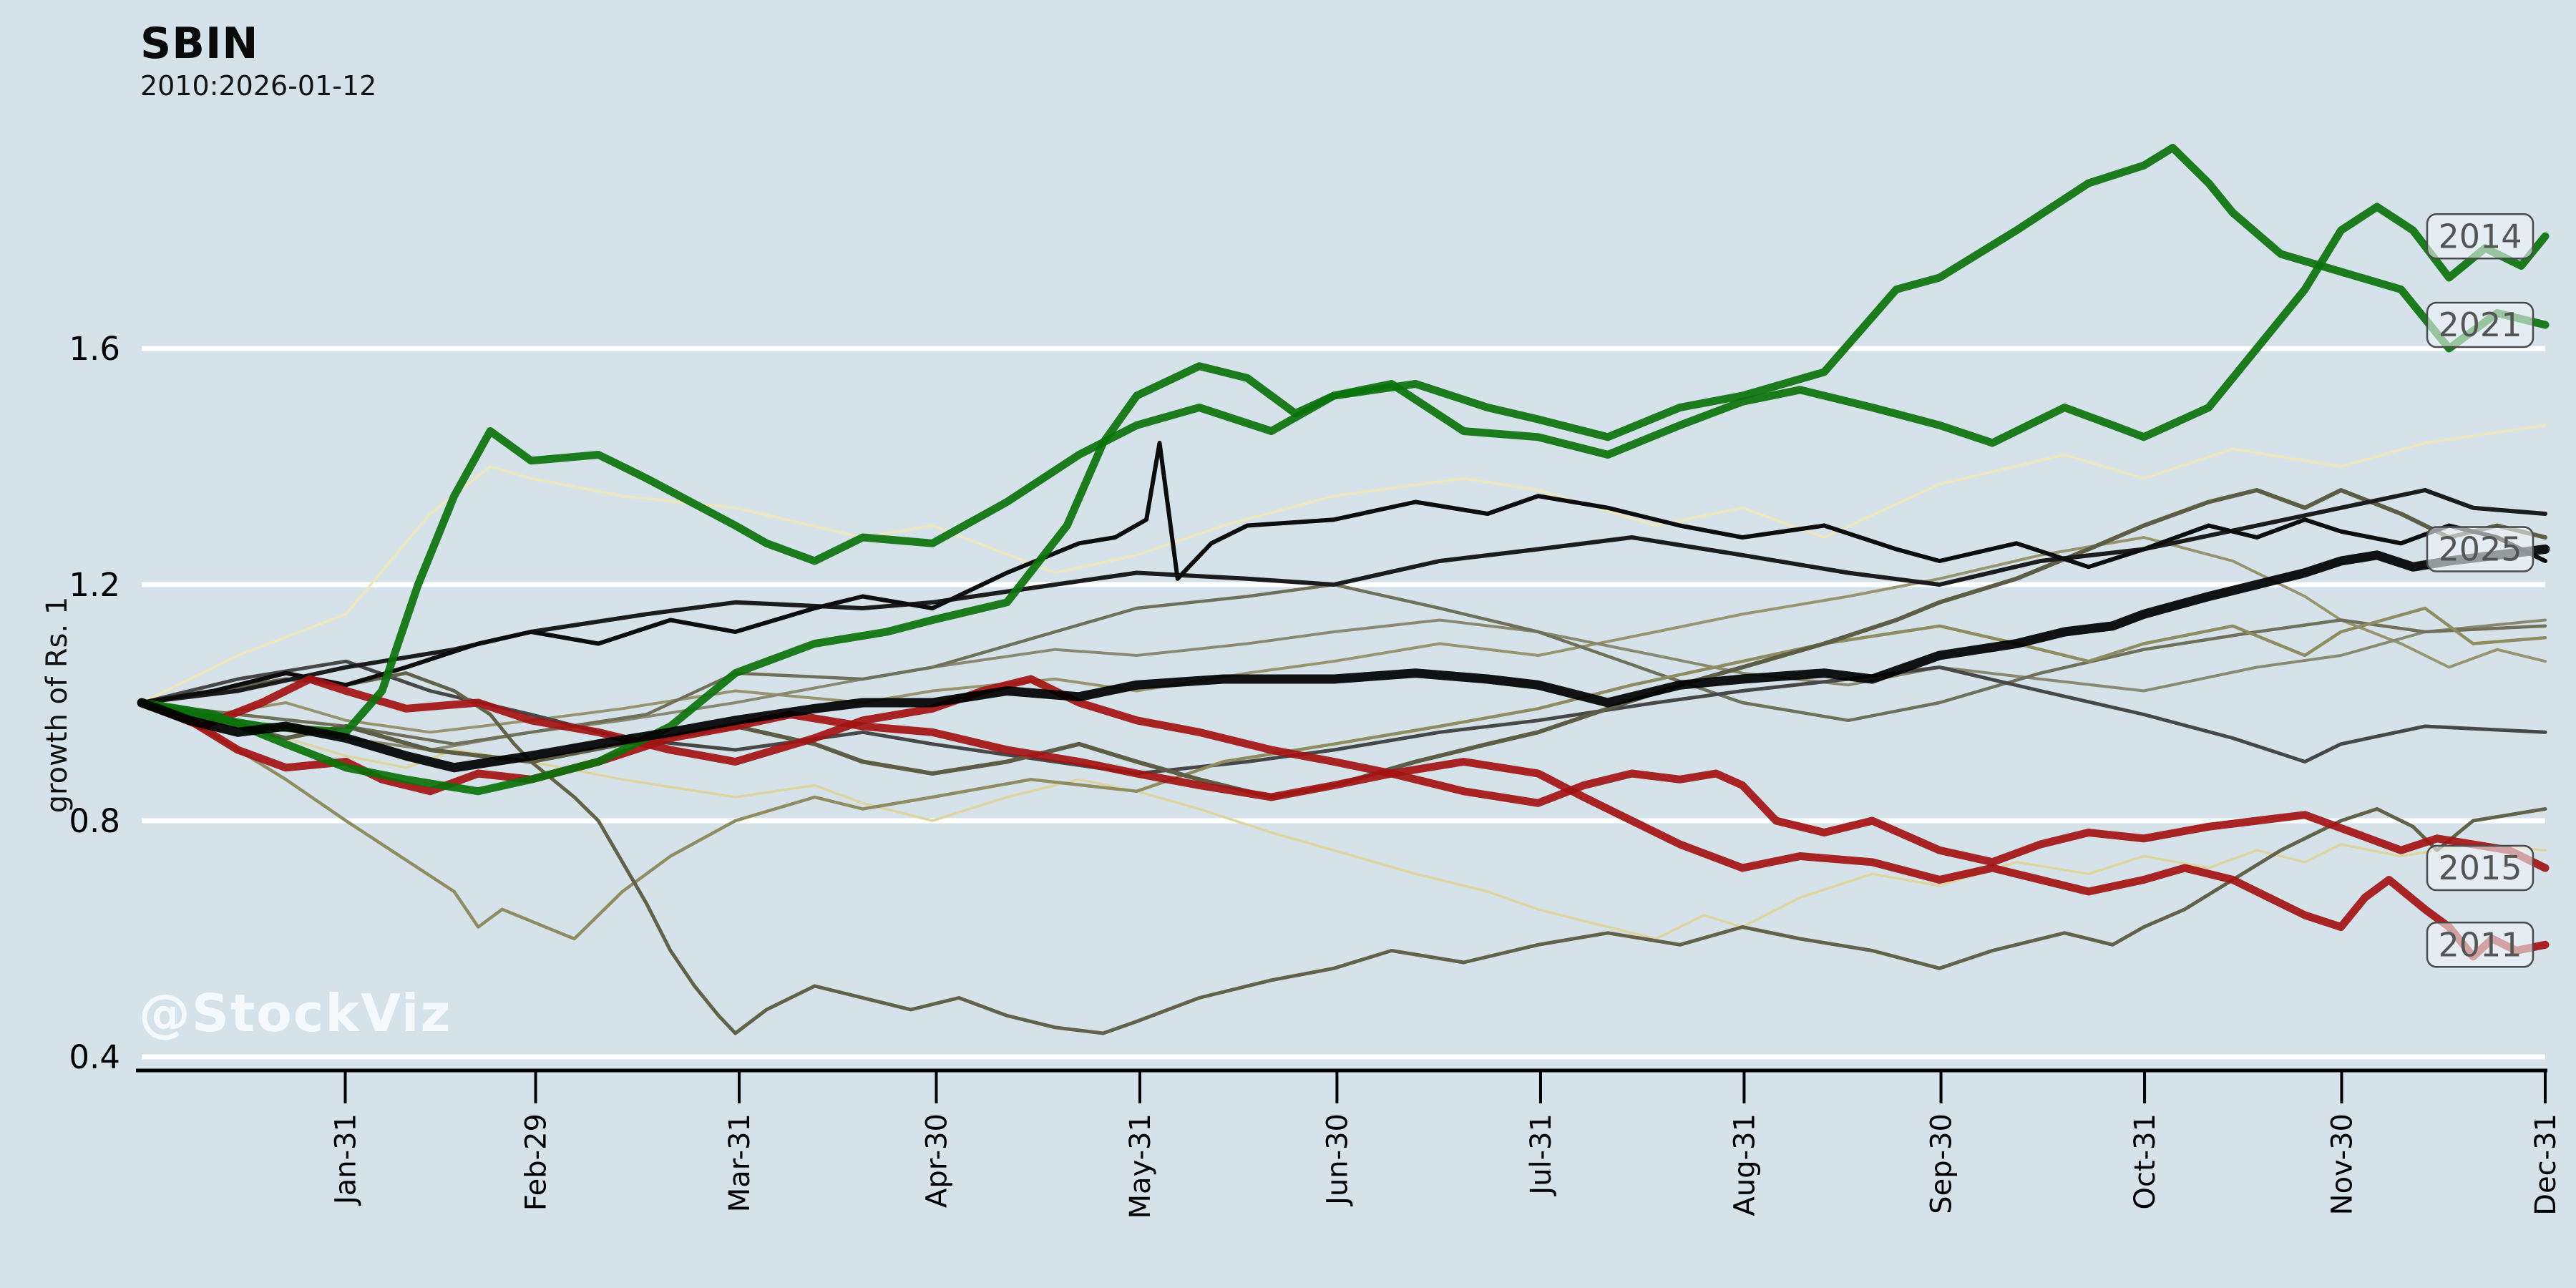 The height and width of the screenshot is (1288, 2576). Describe the element at coordinates (258, 86) in the screenshot. I see `chart-period: 2010:2026-01-12` at that location.